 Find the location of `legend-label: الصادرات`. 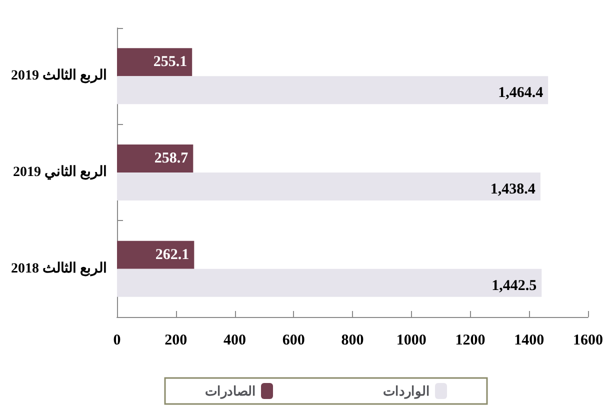

legend-label: الصادرات is located at coordinates (230, 392).